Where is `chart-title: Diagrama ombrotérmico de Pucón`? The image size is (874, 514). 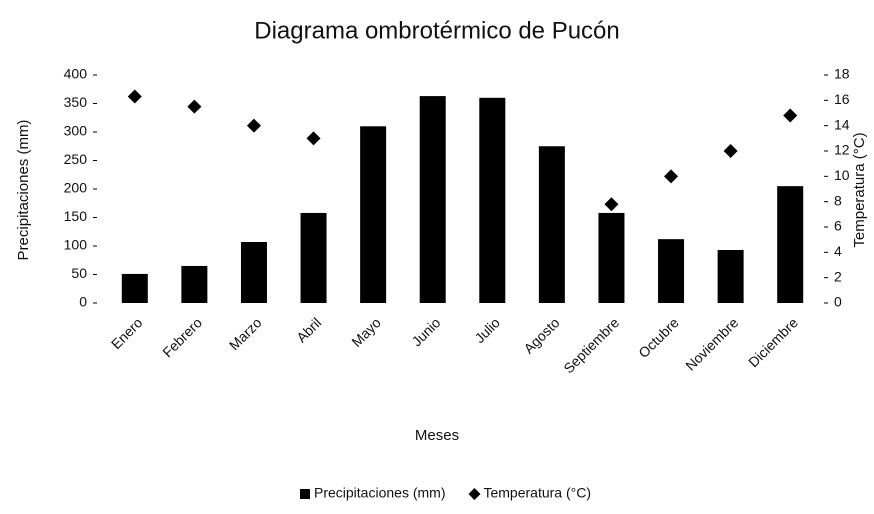 chart-title: Diagrama ombrotérmico de Pucón is located at coordinates (437, 30).